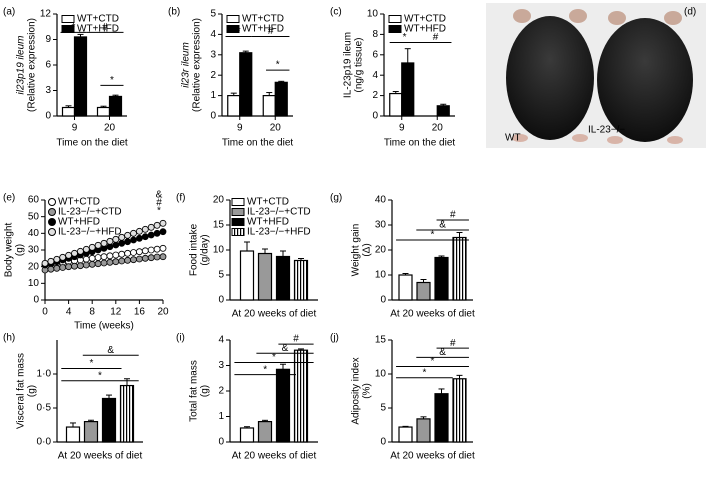 The width and height of the screenshot is (709, 480). Describe the element at coordinates (197, 65) in the screenshot. I see `y-axis-label: (Relative expression)` at that location.